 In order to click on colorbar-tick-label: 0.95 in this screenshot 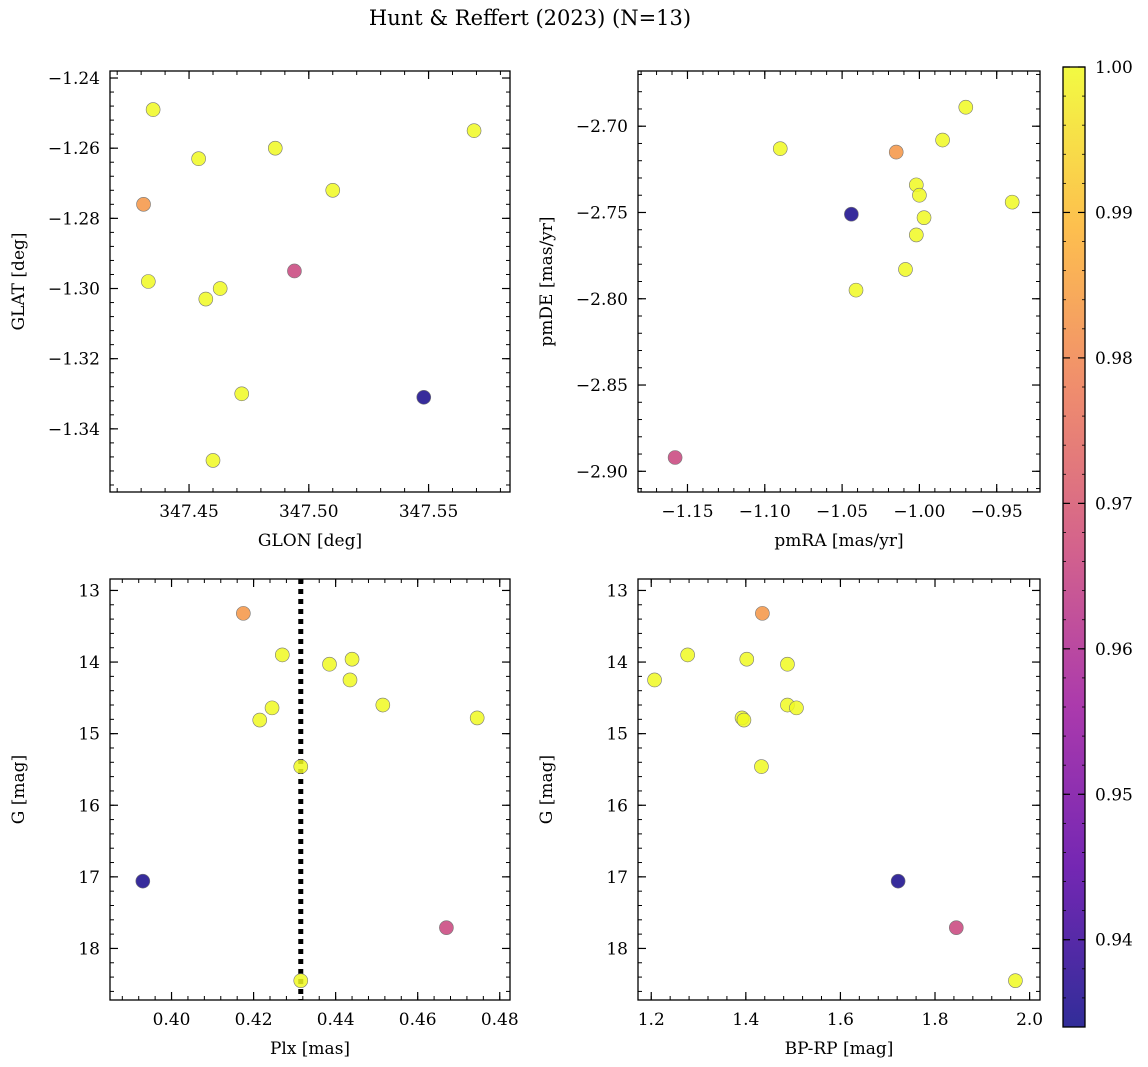, I will do `click(1114, 795)`.